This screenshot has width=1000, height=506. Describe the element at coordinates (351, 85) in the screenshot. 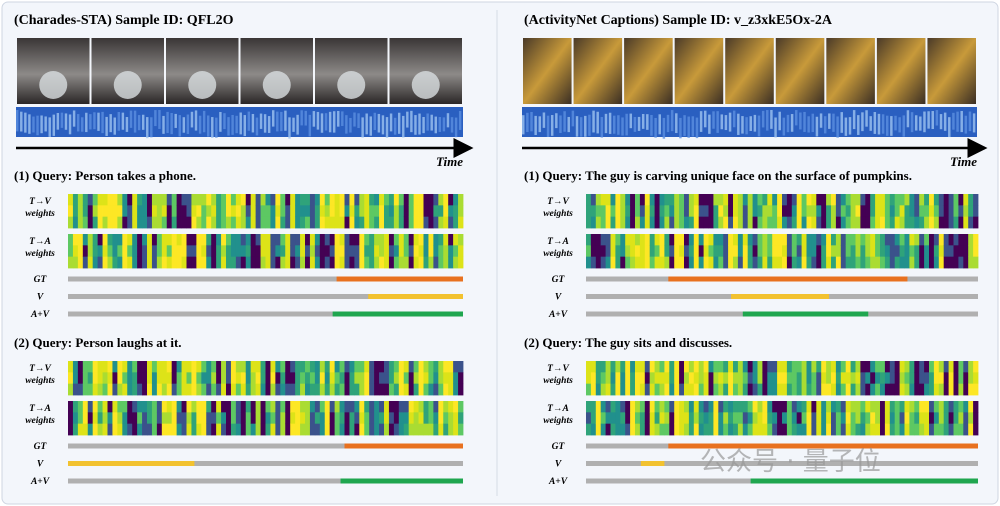

I see `frame-detail` at that location.